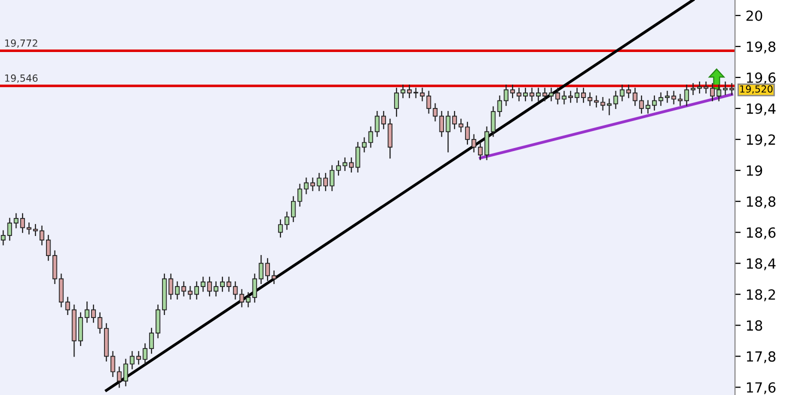 This screenshot has height=395, width=795. Describe the element at coordinates (761, 109) in the screenshot. I see `y-tick-label: 19,4` at that location.